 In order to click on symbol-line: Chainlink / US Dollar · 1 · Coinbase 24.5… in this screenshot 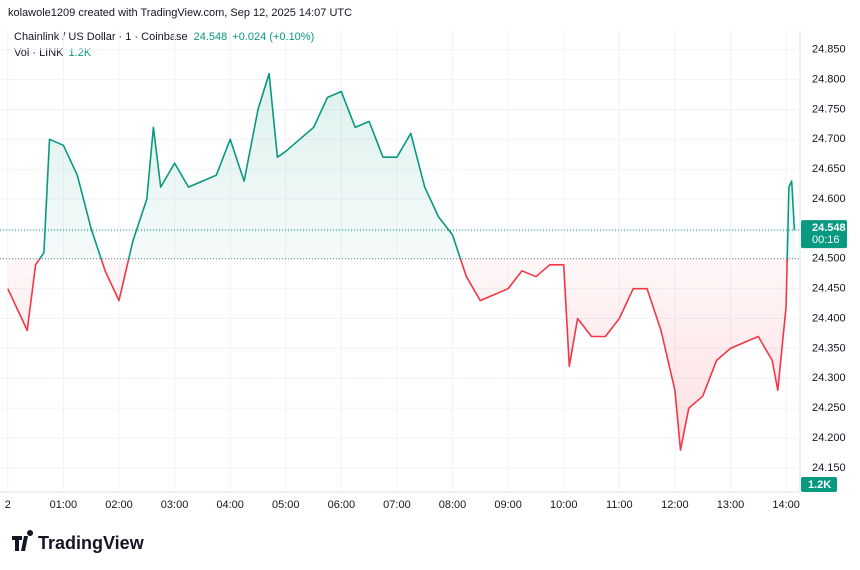, I will do `click(164, 37)`.